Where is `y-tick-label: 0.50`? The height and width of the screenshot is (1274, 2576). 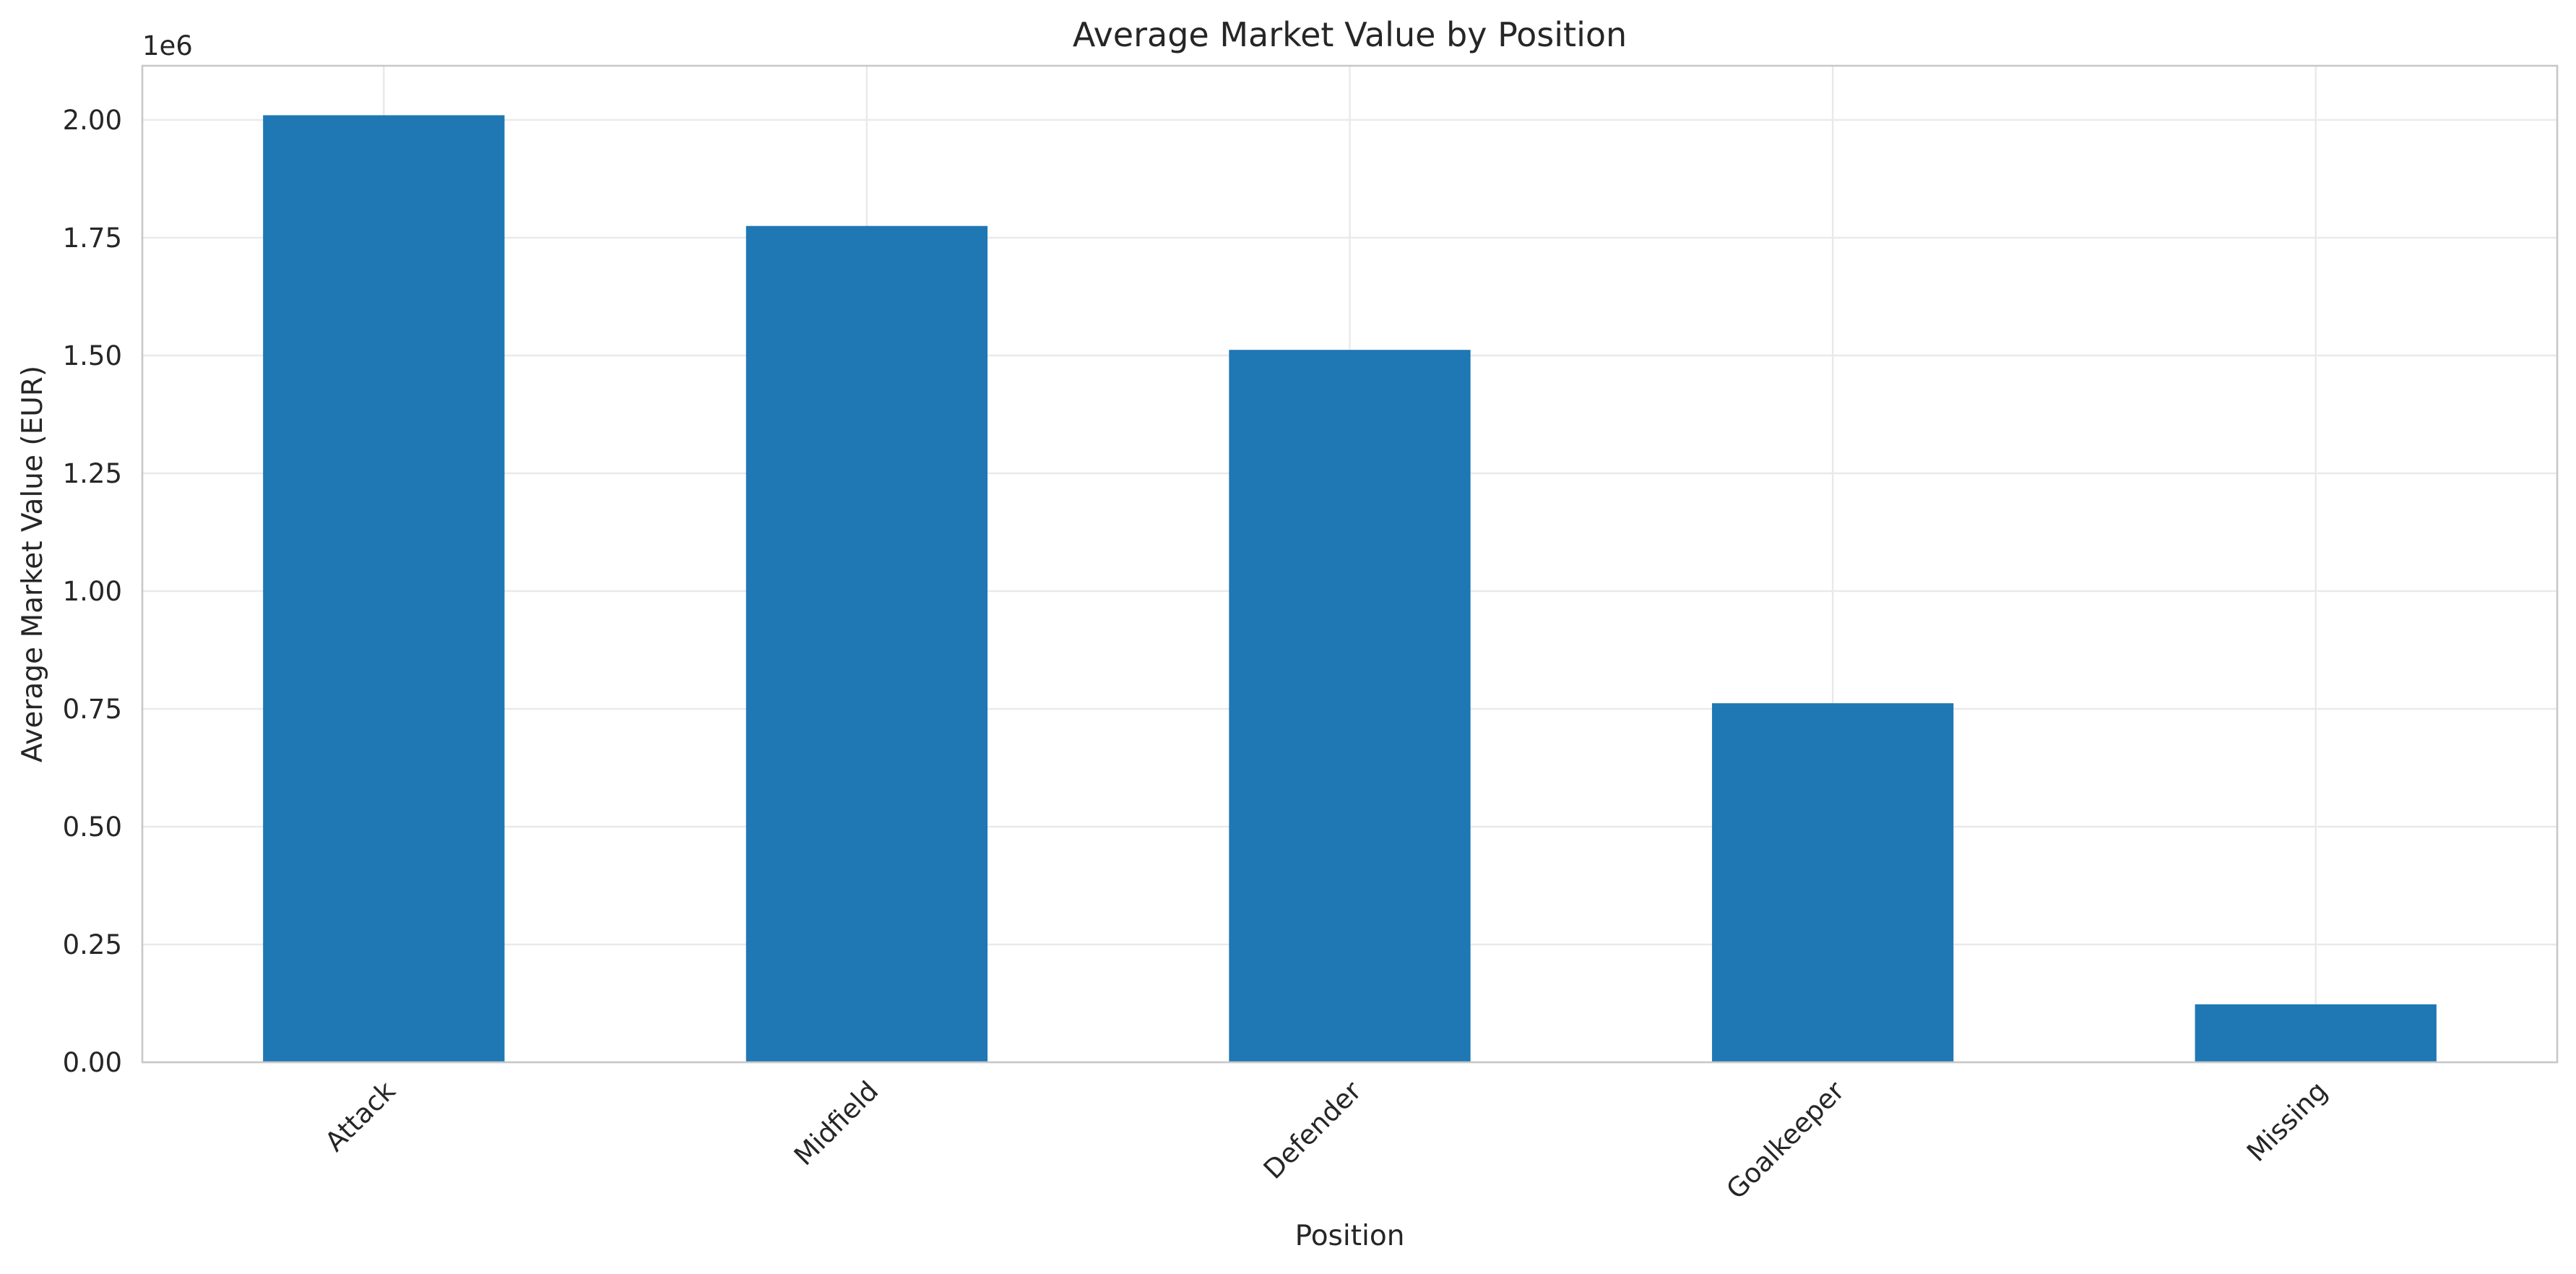
y-tick-label: 0.50 is located at coordinates (92, 827).